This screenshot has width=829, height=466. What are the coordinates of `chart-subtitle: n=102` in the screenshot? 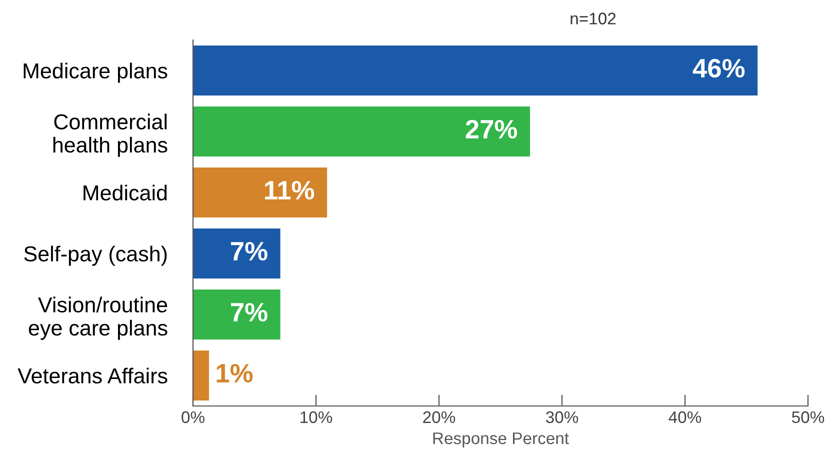 It's located at (593, 18).